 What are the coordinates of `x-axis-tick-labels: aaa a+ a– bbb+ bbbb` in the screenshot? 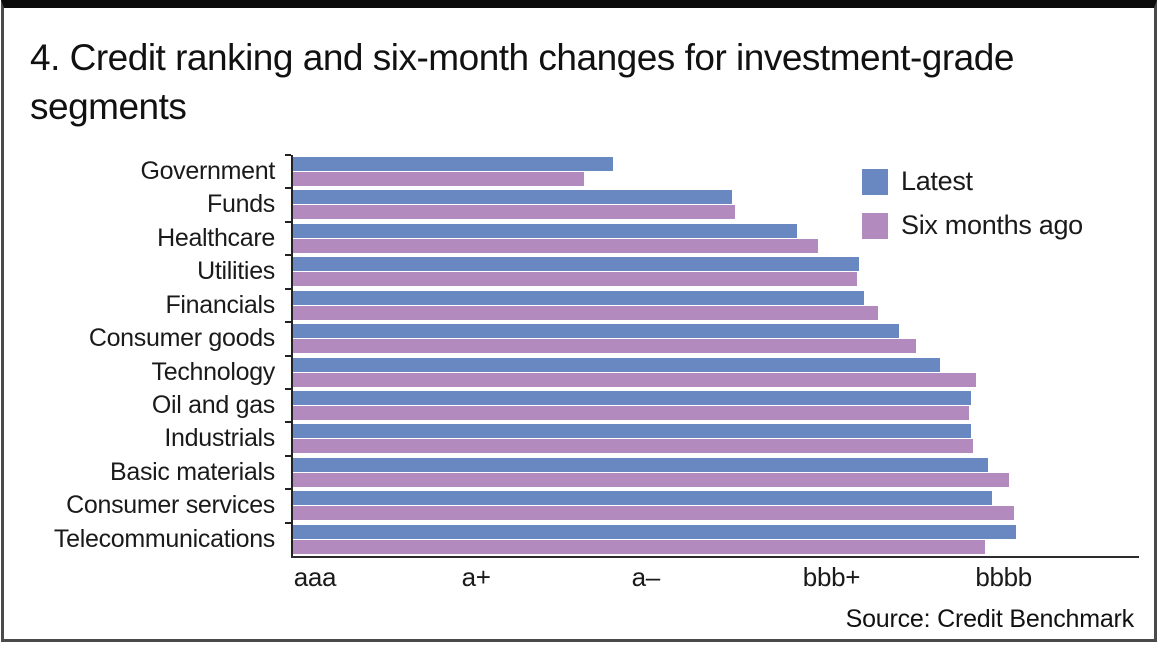 It's located at (715, 579).